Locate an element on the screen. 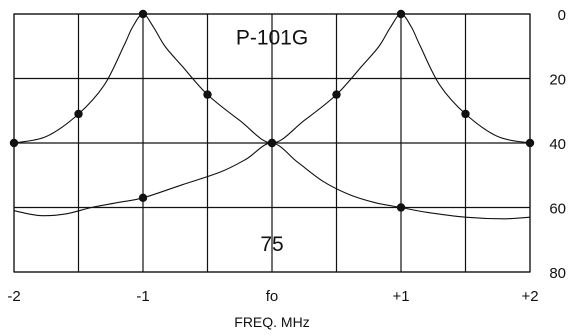  y-tick-label-3: 60 is located at coordinates (557, 209).